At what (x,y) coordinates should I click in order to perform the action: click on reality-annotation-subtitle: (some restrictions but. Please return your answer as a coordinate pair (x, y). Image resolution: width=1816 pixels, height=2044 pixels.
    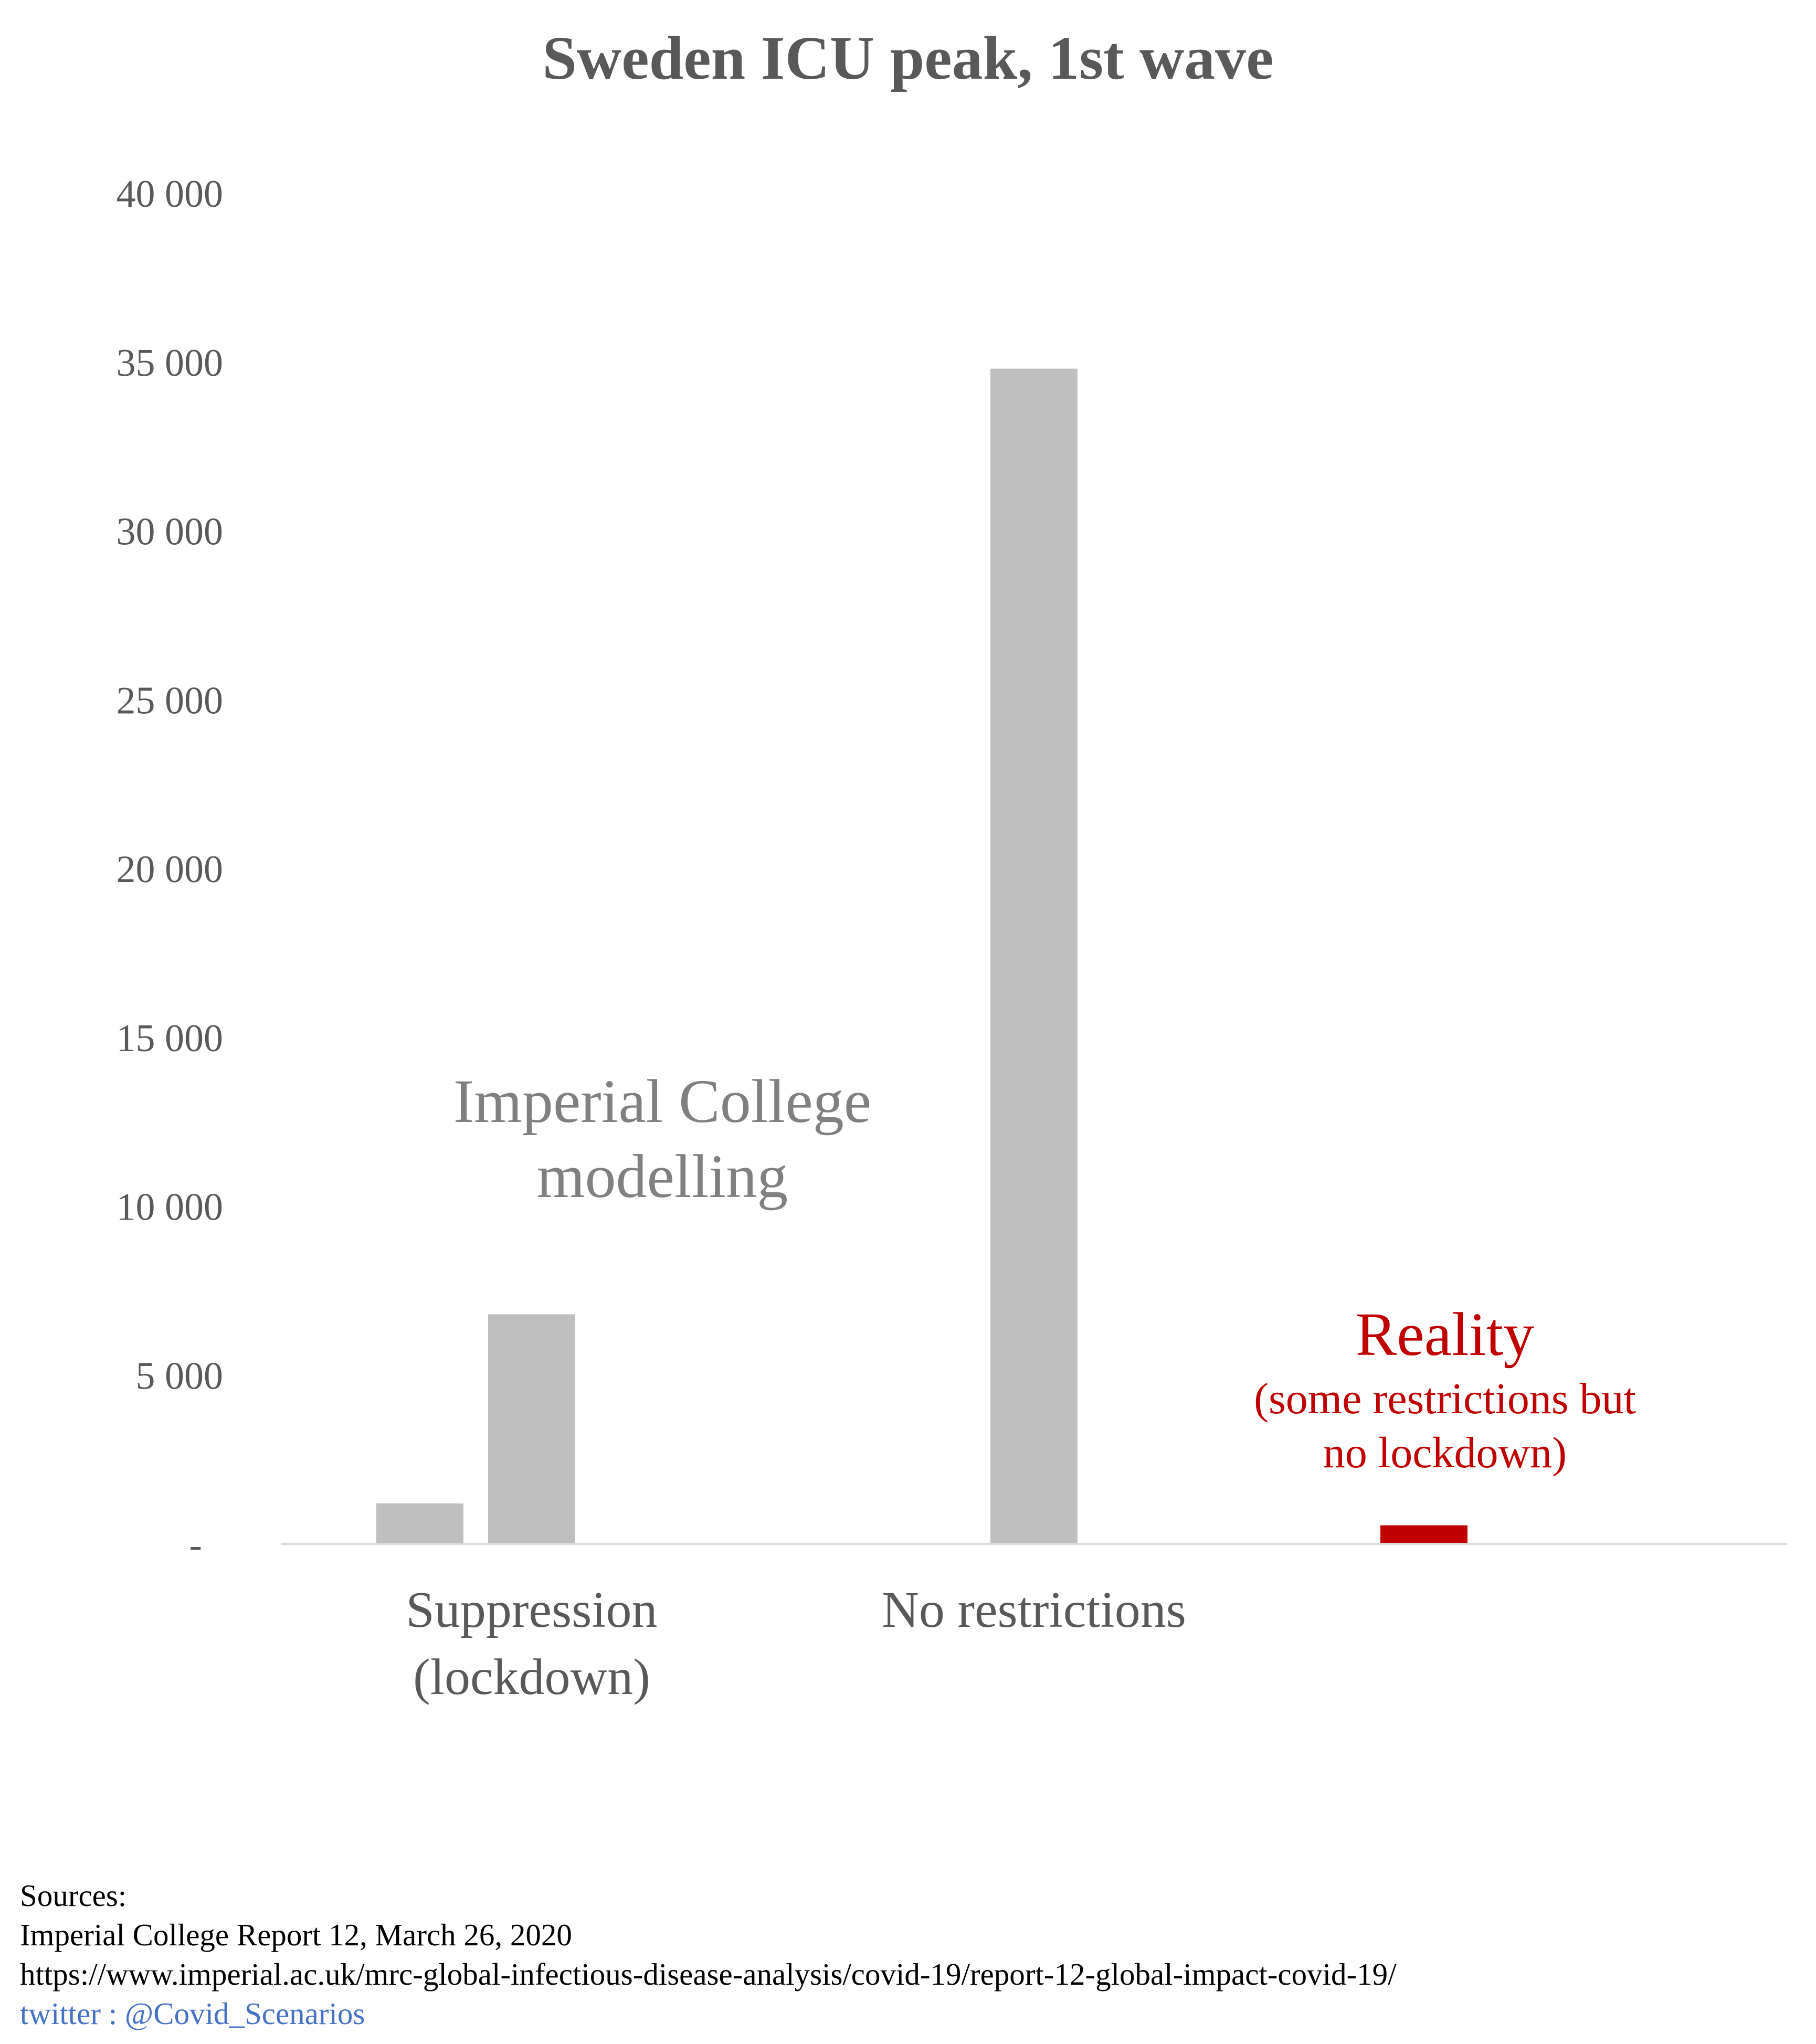
    Looking at the image, I should click on (1445, 1398).